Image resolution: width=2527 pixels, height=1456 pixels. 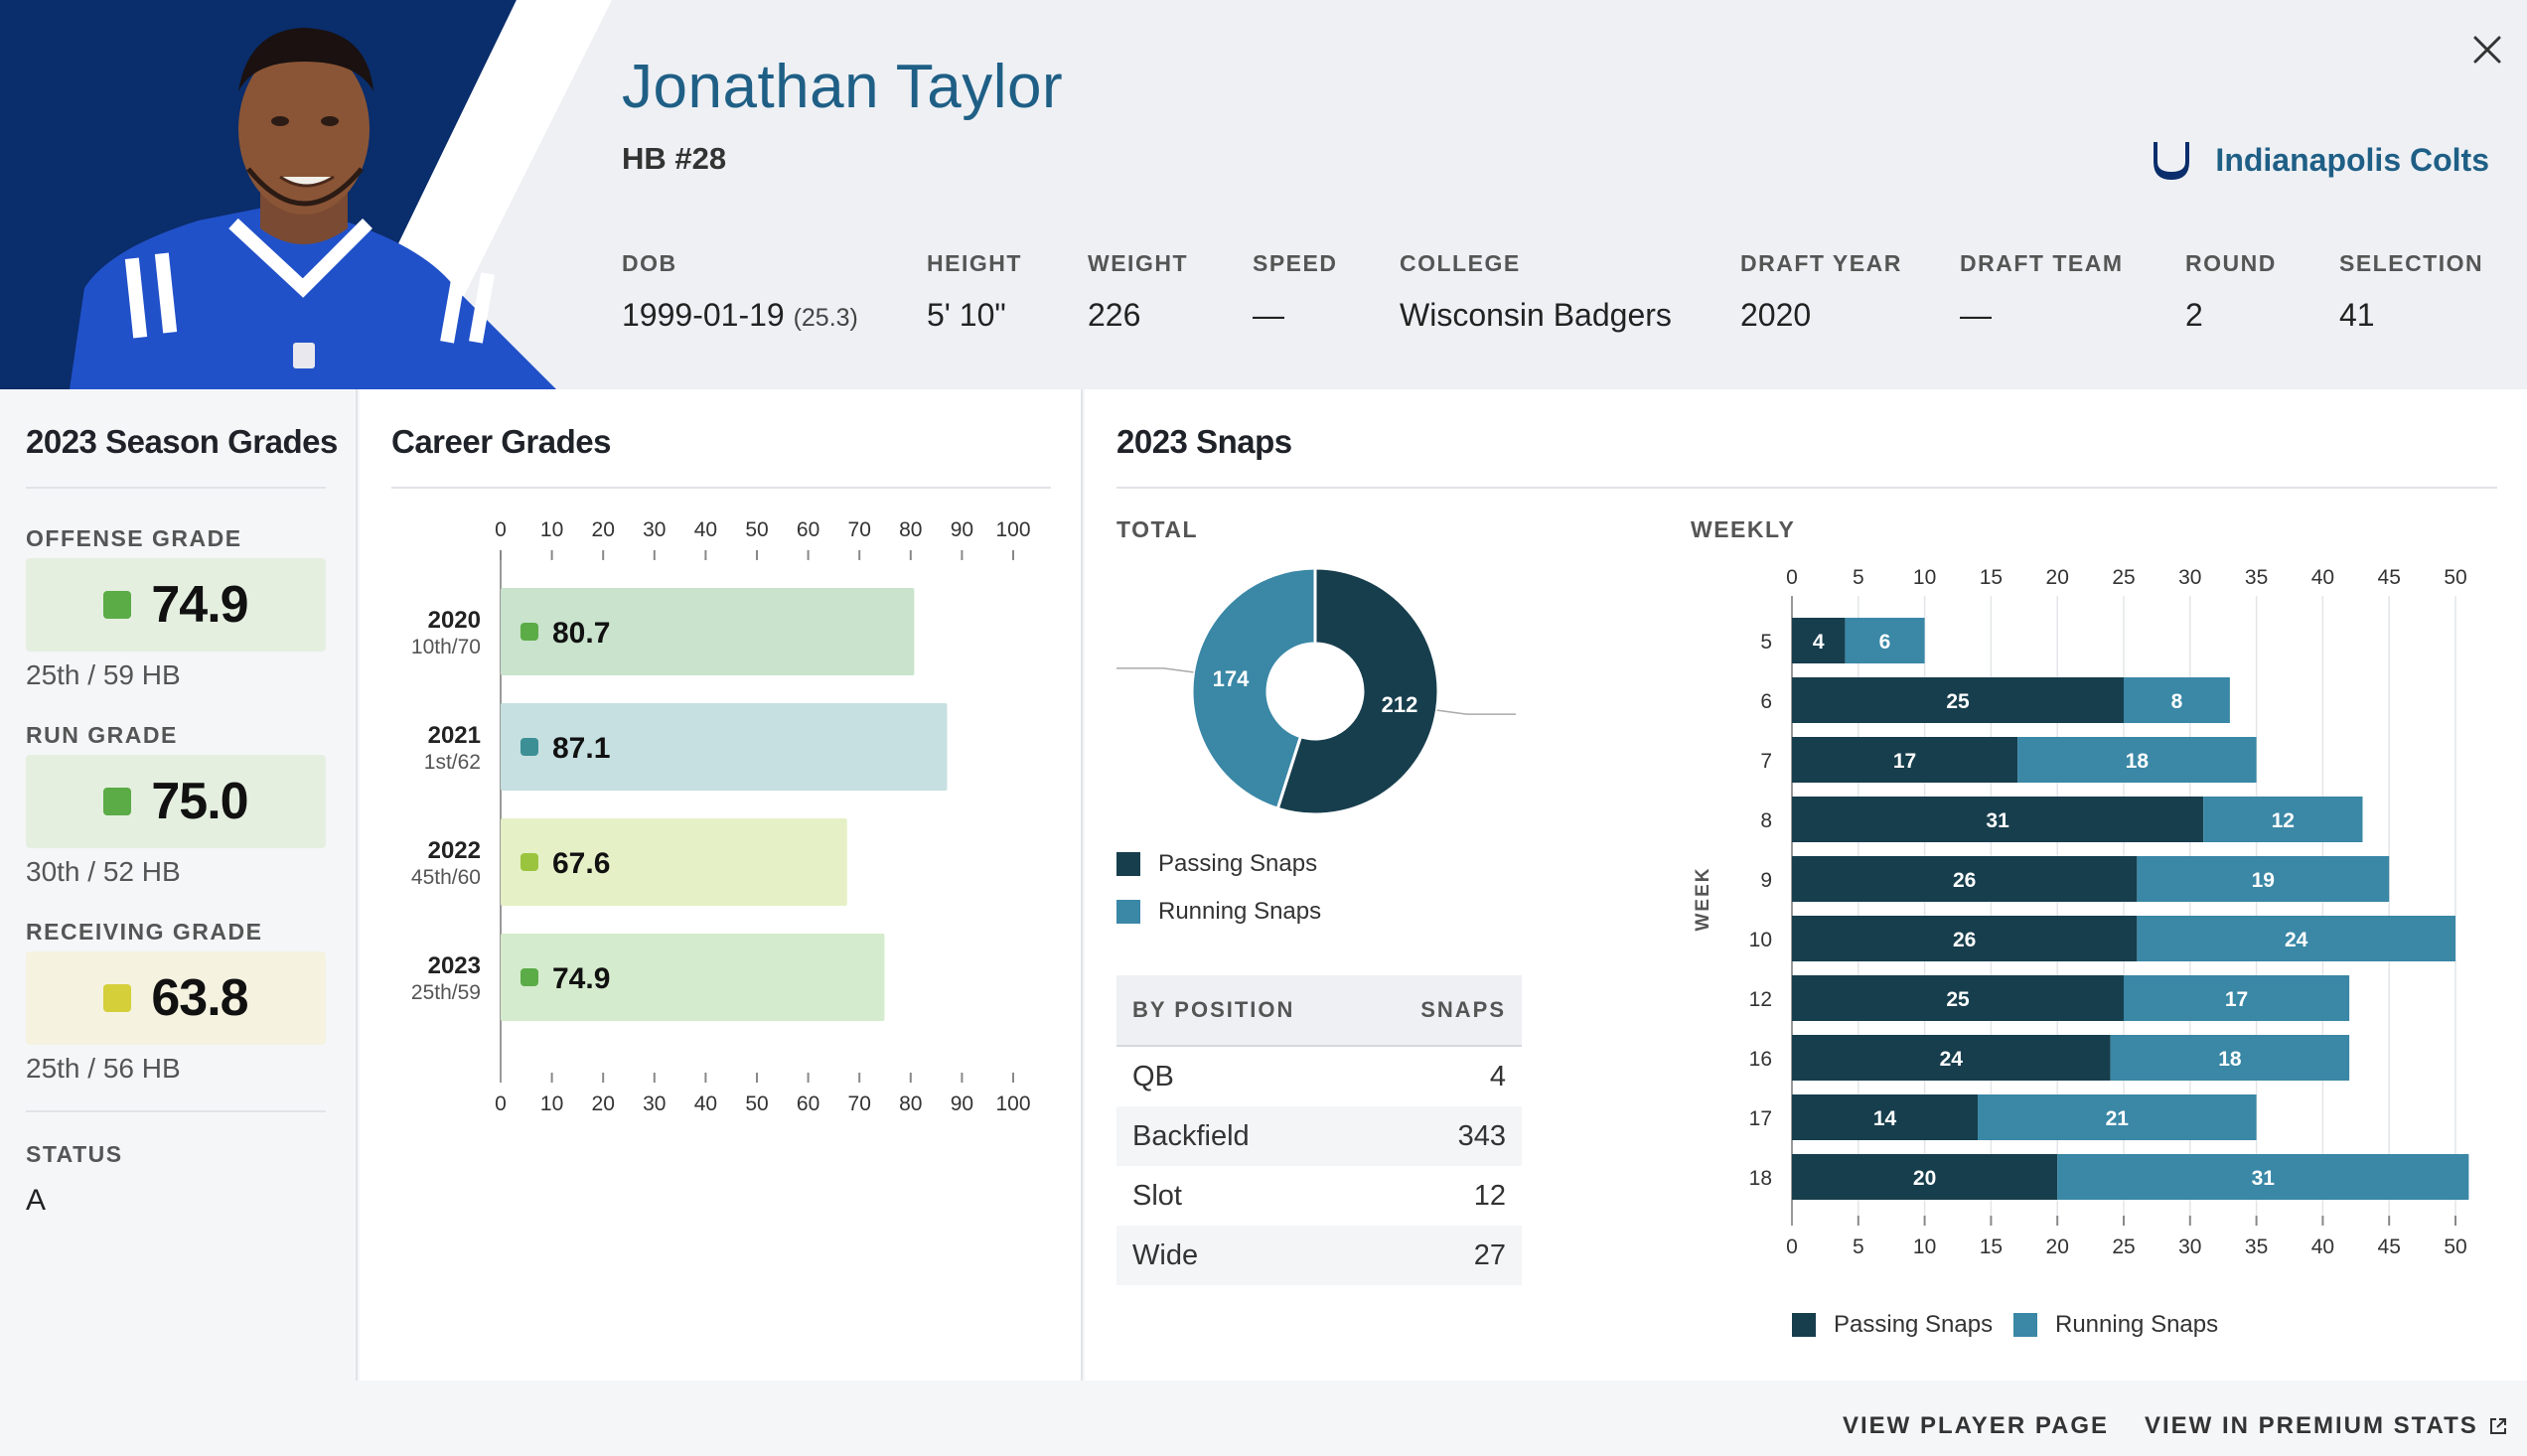 What do you see at coordinates (199, 605) in the screenshot?
I see `offense-grade-value: 74.9` at bounding box center [199, 605].